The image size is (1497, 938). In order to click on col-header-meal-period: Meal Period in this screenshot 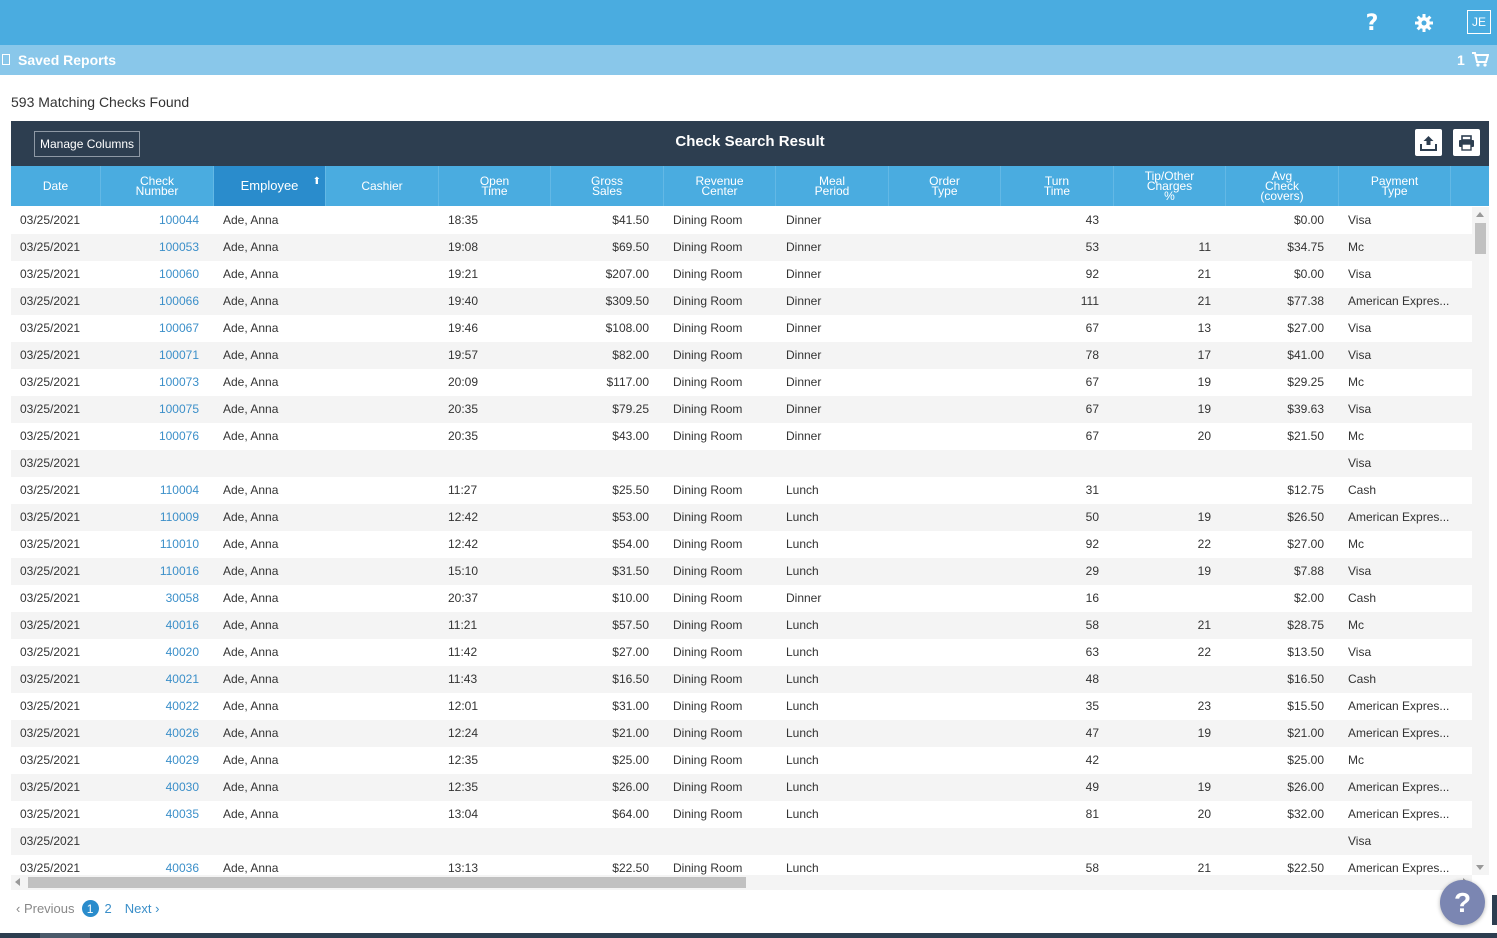, I will do `click(832, 186)`.